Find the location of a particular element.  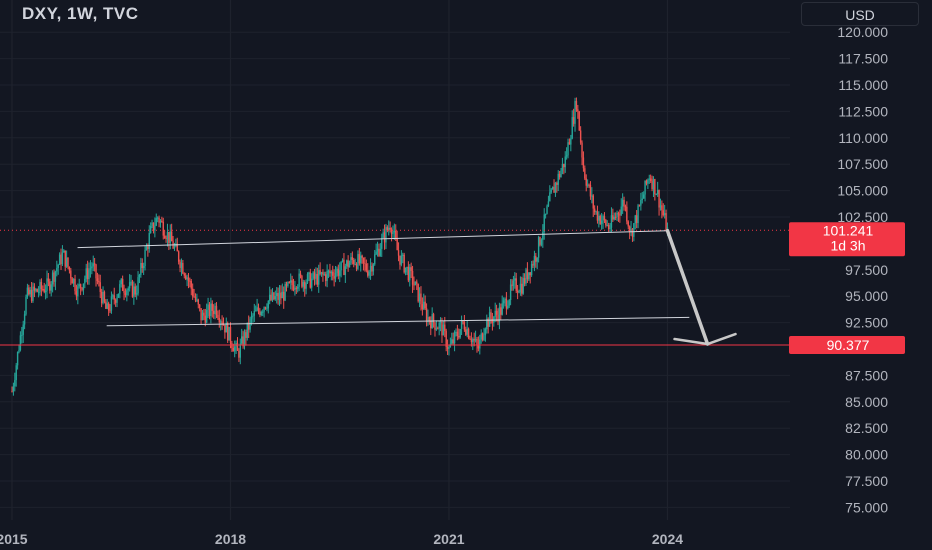

price-tick-label: 87.500 is located at coordinates (866, 375).